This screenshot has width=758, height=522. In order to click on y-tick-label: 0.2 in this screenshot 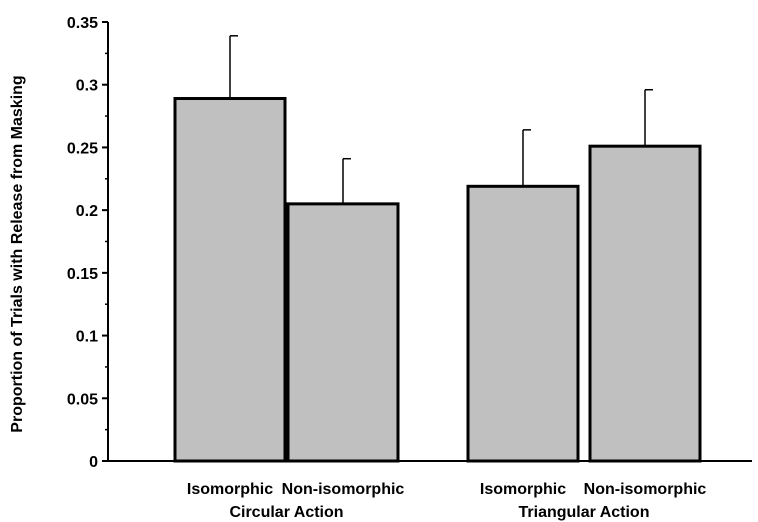, I will do `click(87, 211)`.